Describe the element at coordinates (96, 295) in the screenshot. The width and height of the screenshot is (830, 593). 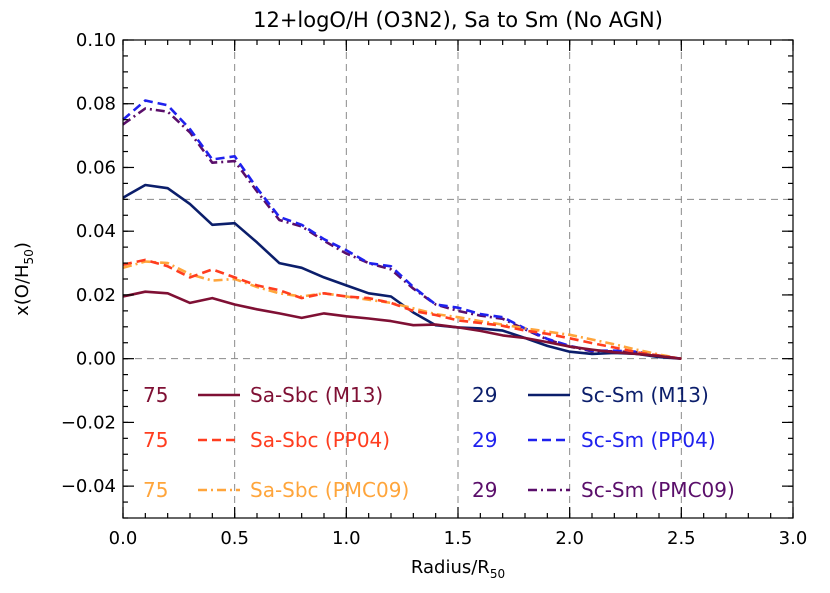
I see `y-tick-label: 0.02` at that location.